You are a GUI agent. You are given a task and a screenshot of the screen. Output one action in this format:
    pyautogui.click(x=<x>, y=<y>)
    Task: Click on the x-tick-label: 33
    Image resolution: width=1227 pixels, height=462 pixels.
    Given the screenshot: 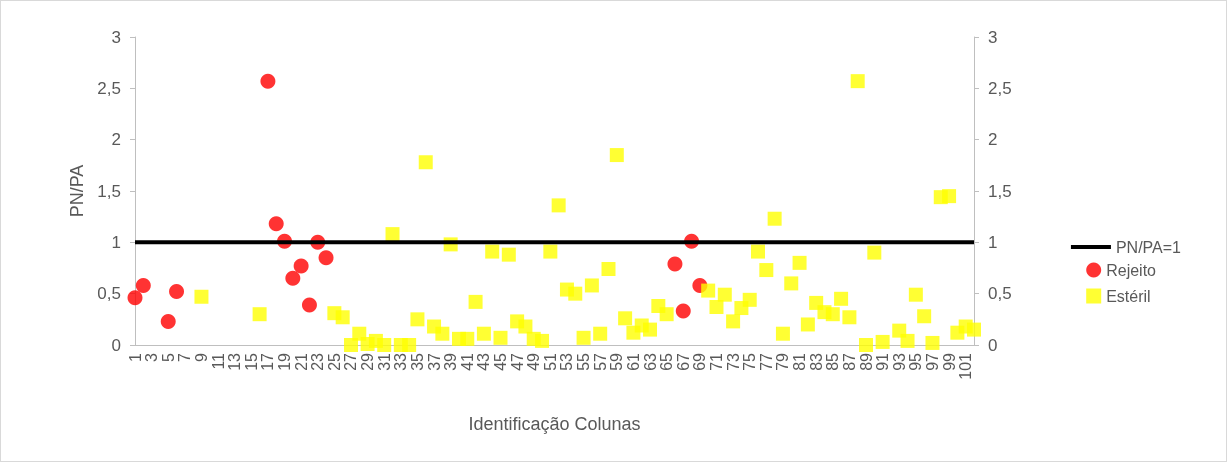 What is the action you would take?
    pyautogui.click(x=401, y=361)
    